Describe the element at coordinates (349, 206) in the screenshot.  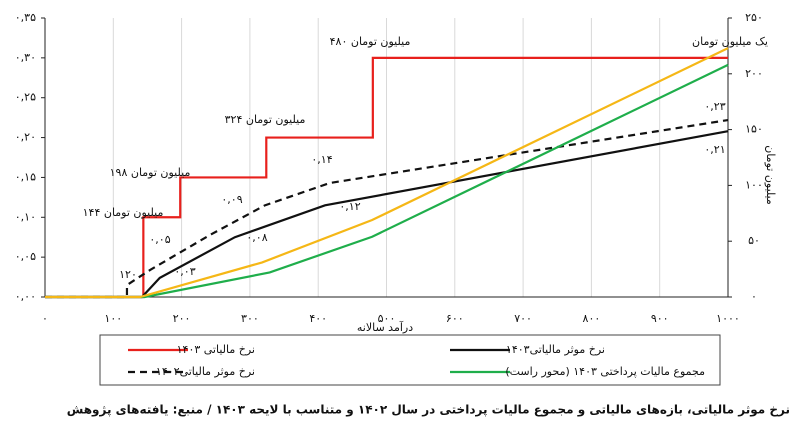
I see `annotation: ۰,۱۲` at that location.